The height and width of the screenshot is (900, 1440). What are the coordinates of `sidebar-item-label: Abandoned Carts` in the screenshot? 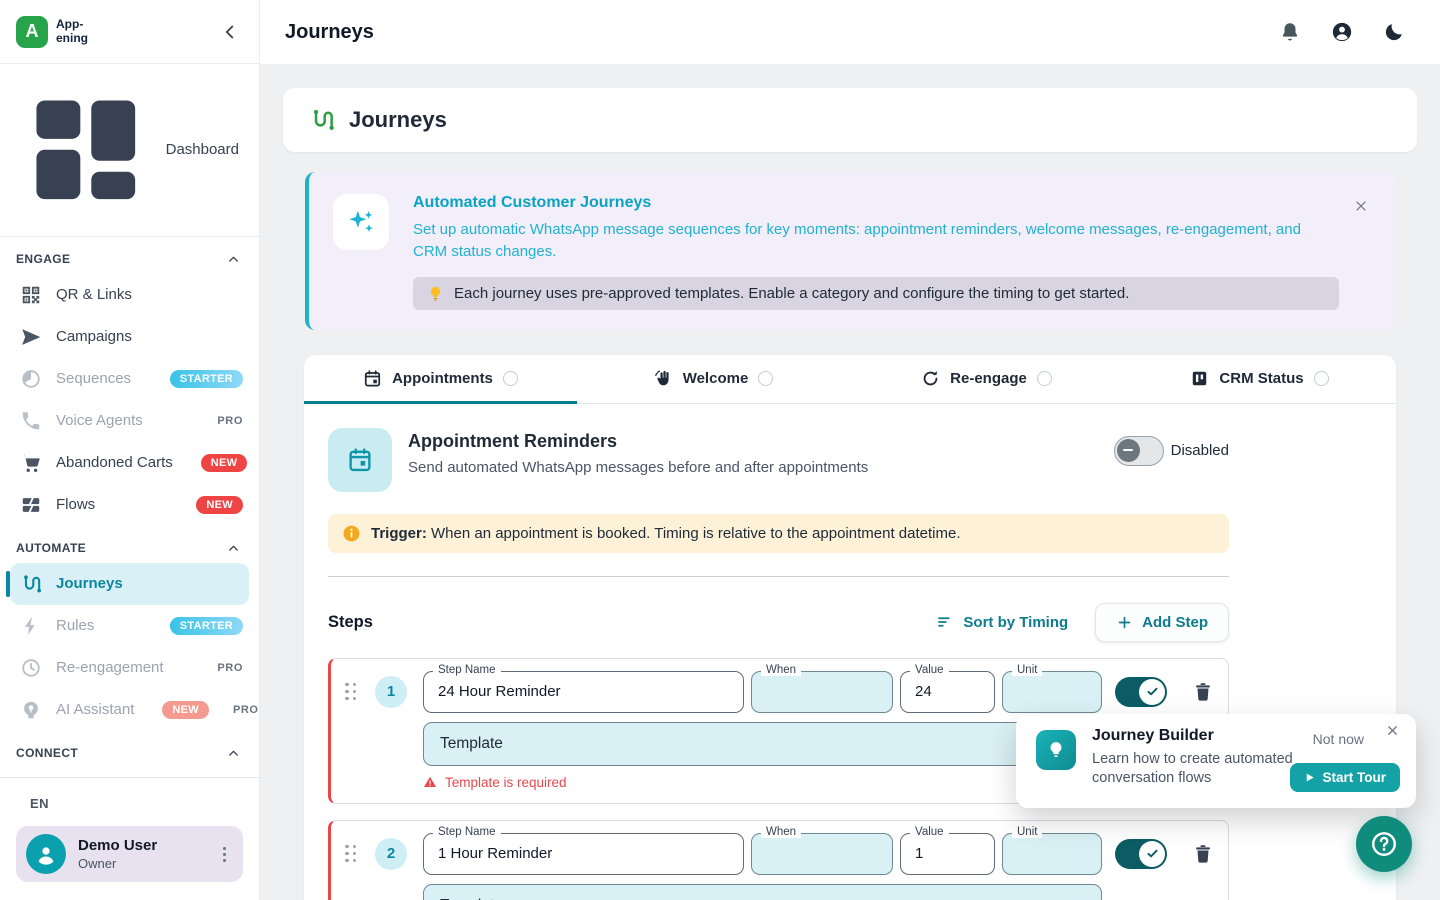 It's located at (114, 463).